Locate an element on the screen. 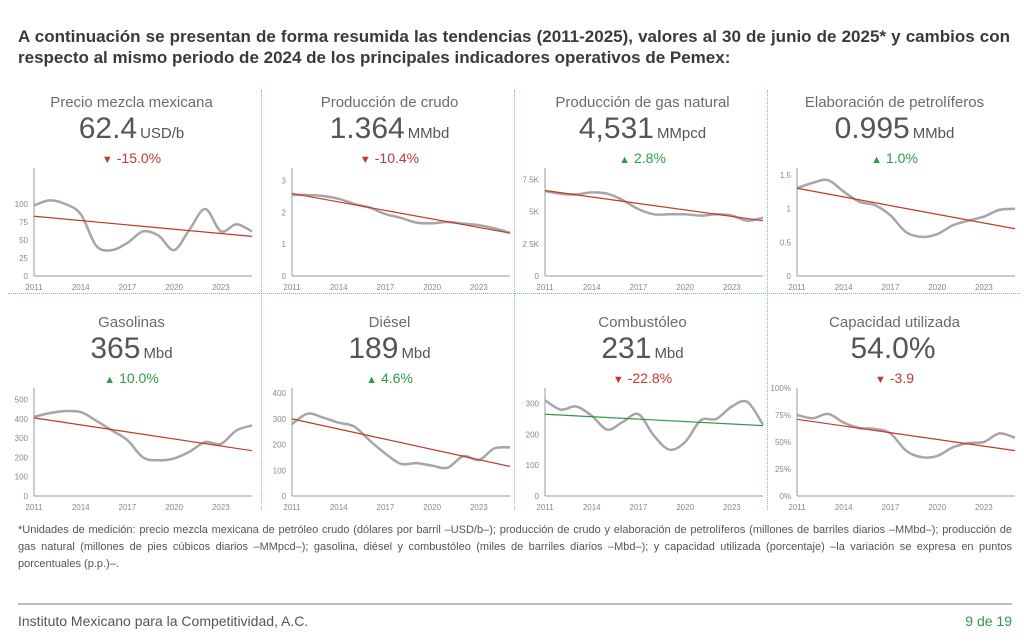 The height and width of the screenshot is (642, 1024). indicator-value-row: 0.995 MMbd is located at coordinates (894, 129).